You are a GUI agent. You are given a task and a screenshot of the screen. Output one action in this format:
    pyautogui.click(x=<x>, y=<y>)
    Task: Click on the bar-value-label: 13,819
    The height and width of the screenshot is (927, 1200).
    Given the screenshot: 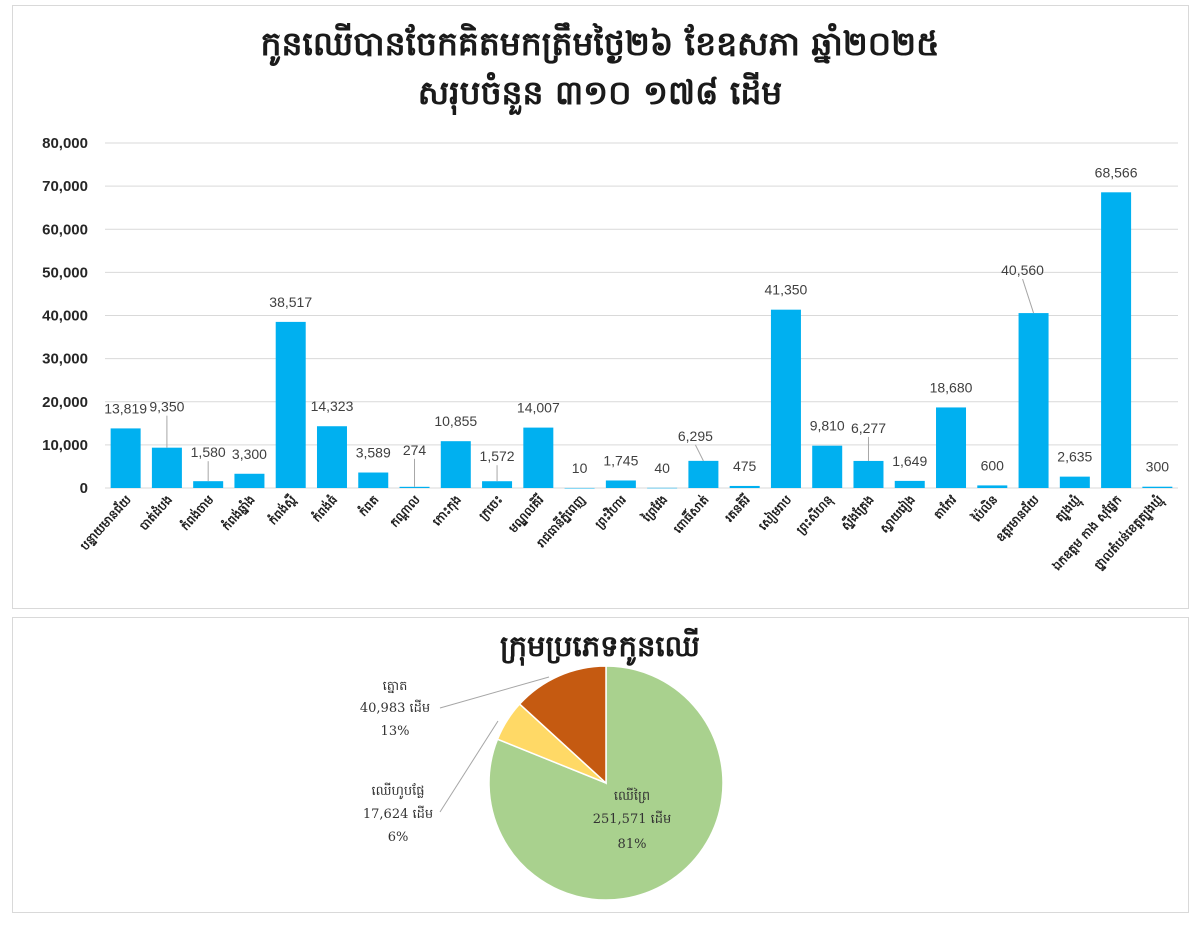 What is the action you would take?
    pyautogui.click(x=125, y=408)
    